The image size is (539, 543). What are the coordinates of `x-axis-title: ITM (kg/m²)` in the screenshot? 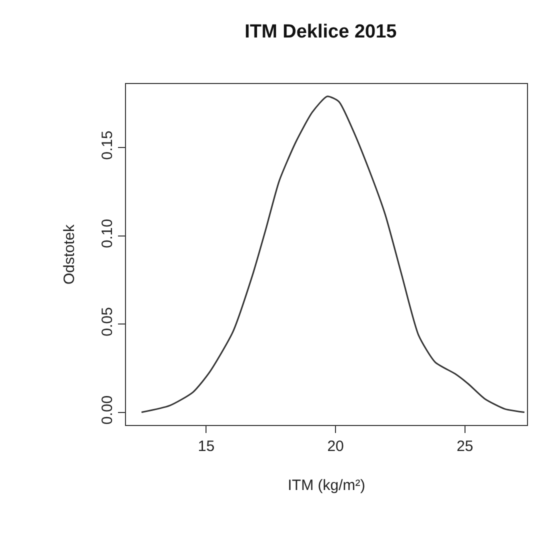 It's located at (327, 485).